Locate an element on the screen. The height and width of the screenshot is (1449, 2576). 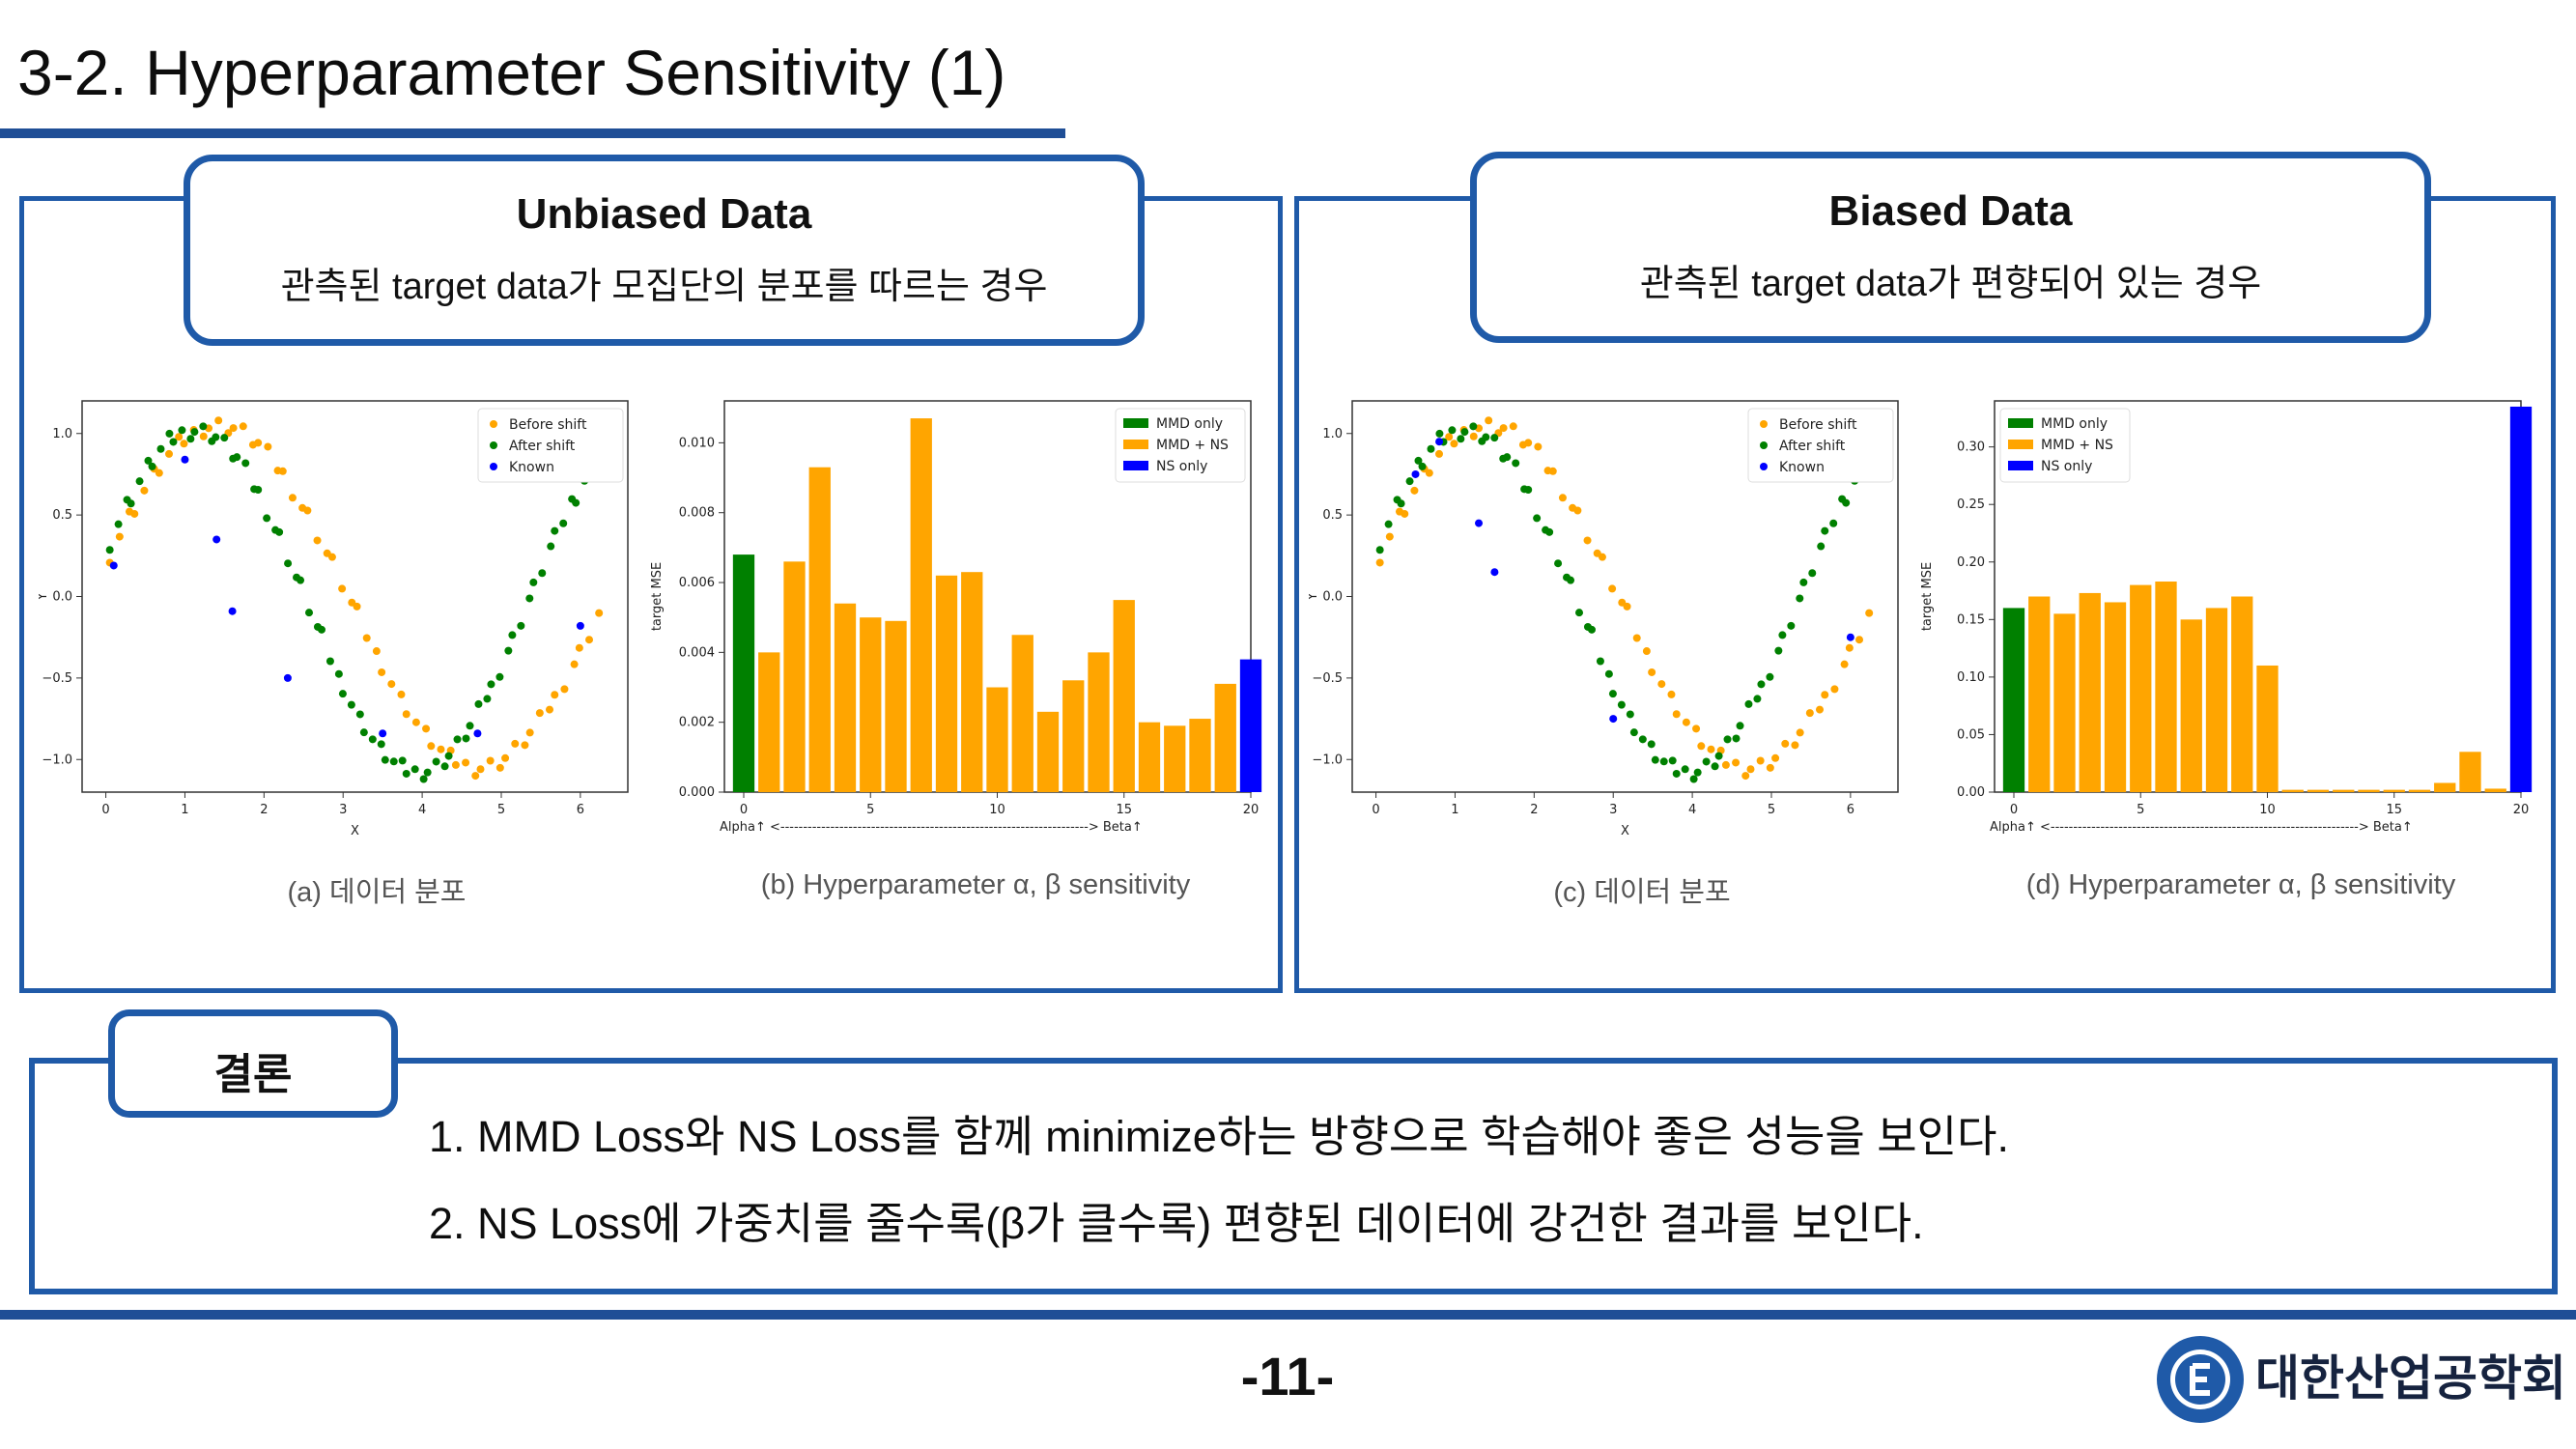
org-name: 대한산업공학회 is located at coordinates (2410, 1378).